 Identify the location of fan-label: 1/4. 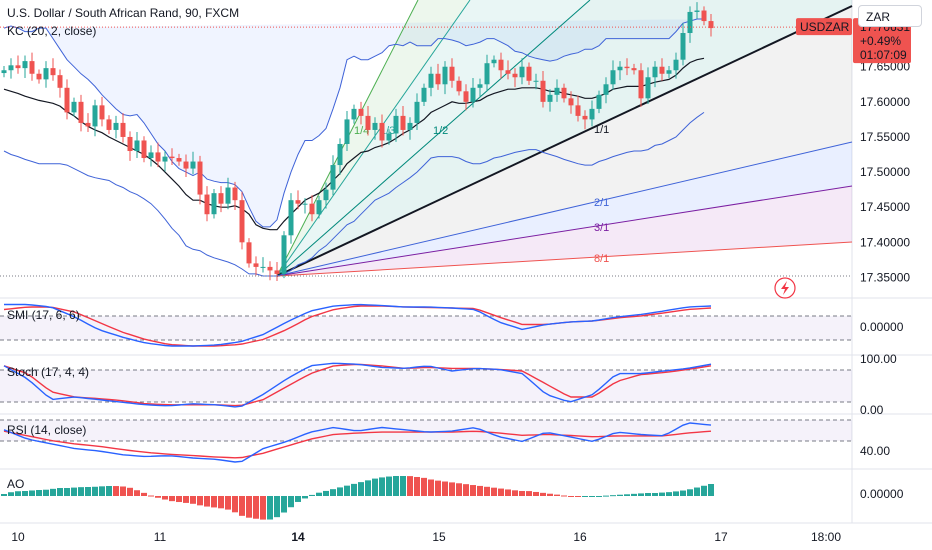
(361, 131).